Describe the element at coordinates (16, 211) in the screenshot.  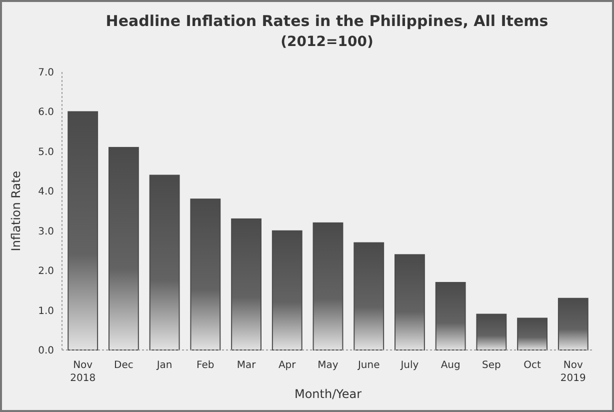
I see `y-axis-title: Inflation Rate` at that location.